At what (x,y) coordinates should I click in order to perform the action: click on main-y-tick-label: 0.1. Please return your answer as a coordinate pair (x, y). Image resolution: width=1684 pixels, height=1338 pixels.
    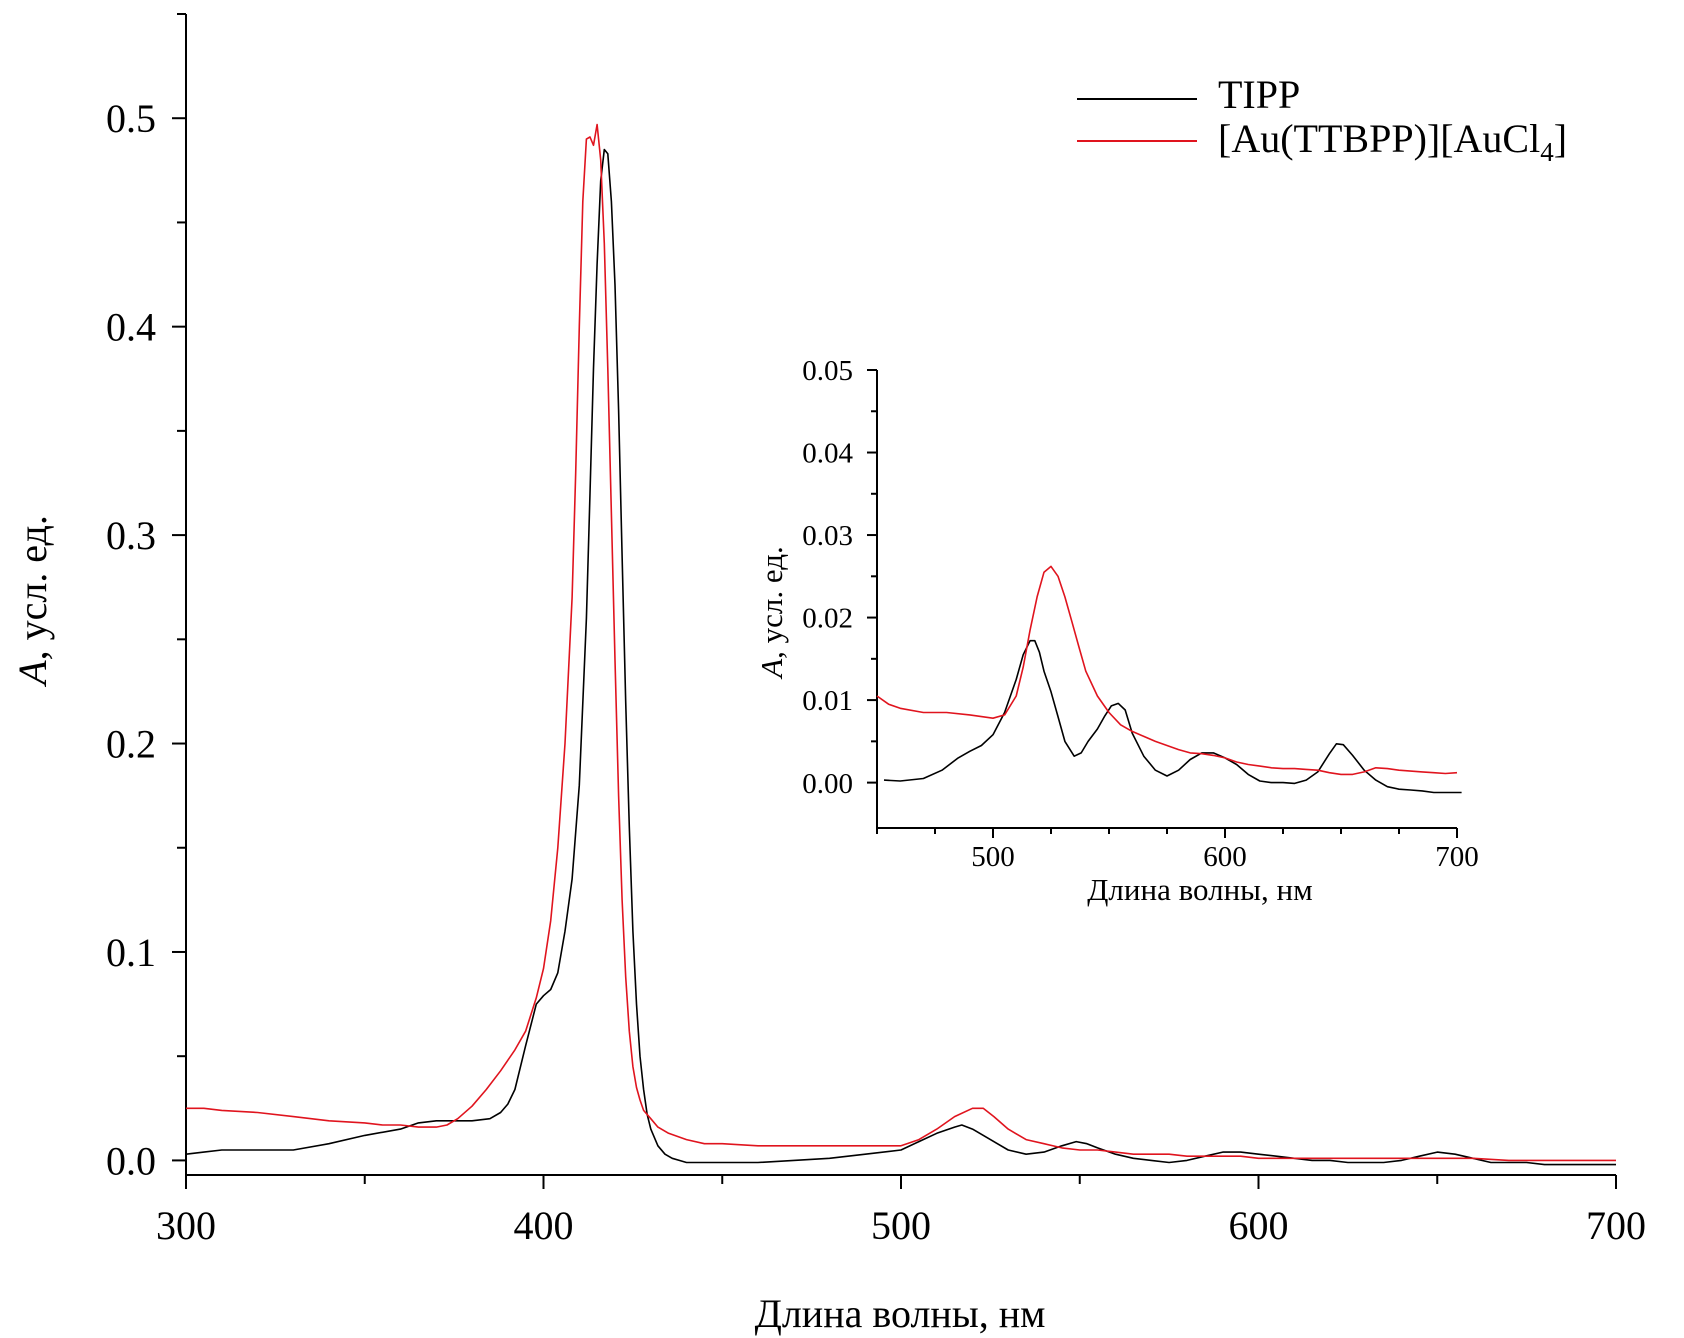
    Looking at the image, I should click on (131, 952).